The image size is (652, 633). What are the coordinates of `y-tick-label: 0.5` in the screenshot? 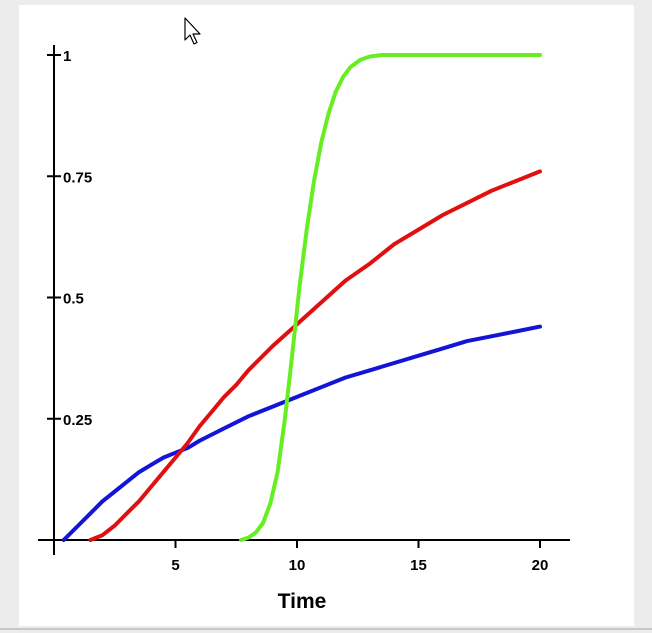 It's located at (73, 299).